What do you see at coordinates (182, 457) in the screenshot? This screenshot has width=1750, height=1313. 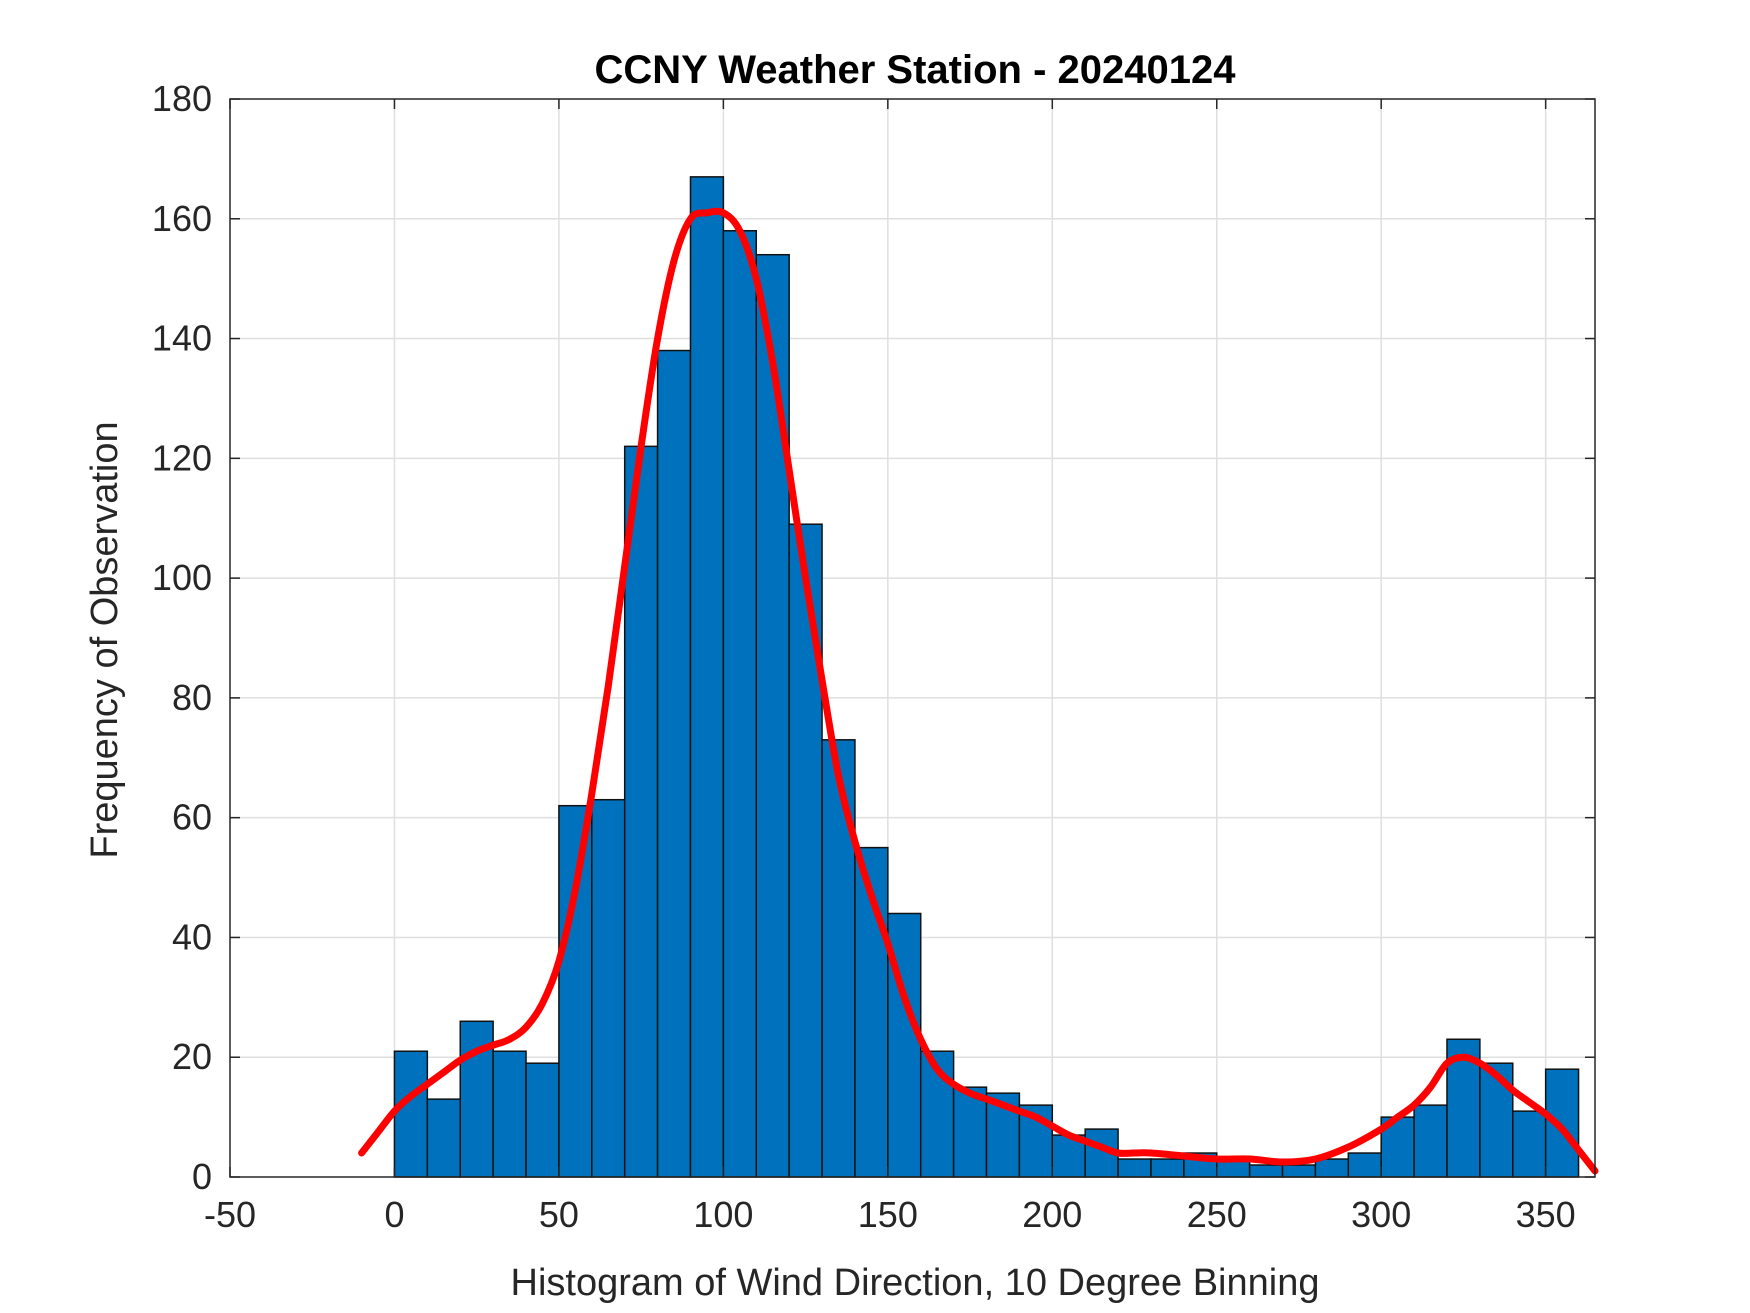 I see `y-tick-label: 120` at bounding box center [182, 457].